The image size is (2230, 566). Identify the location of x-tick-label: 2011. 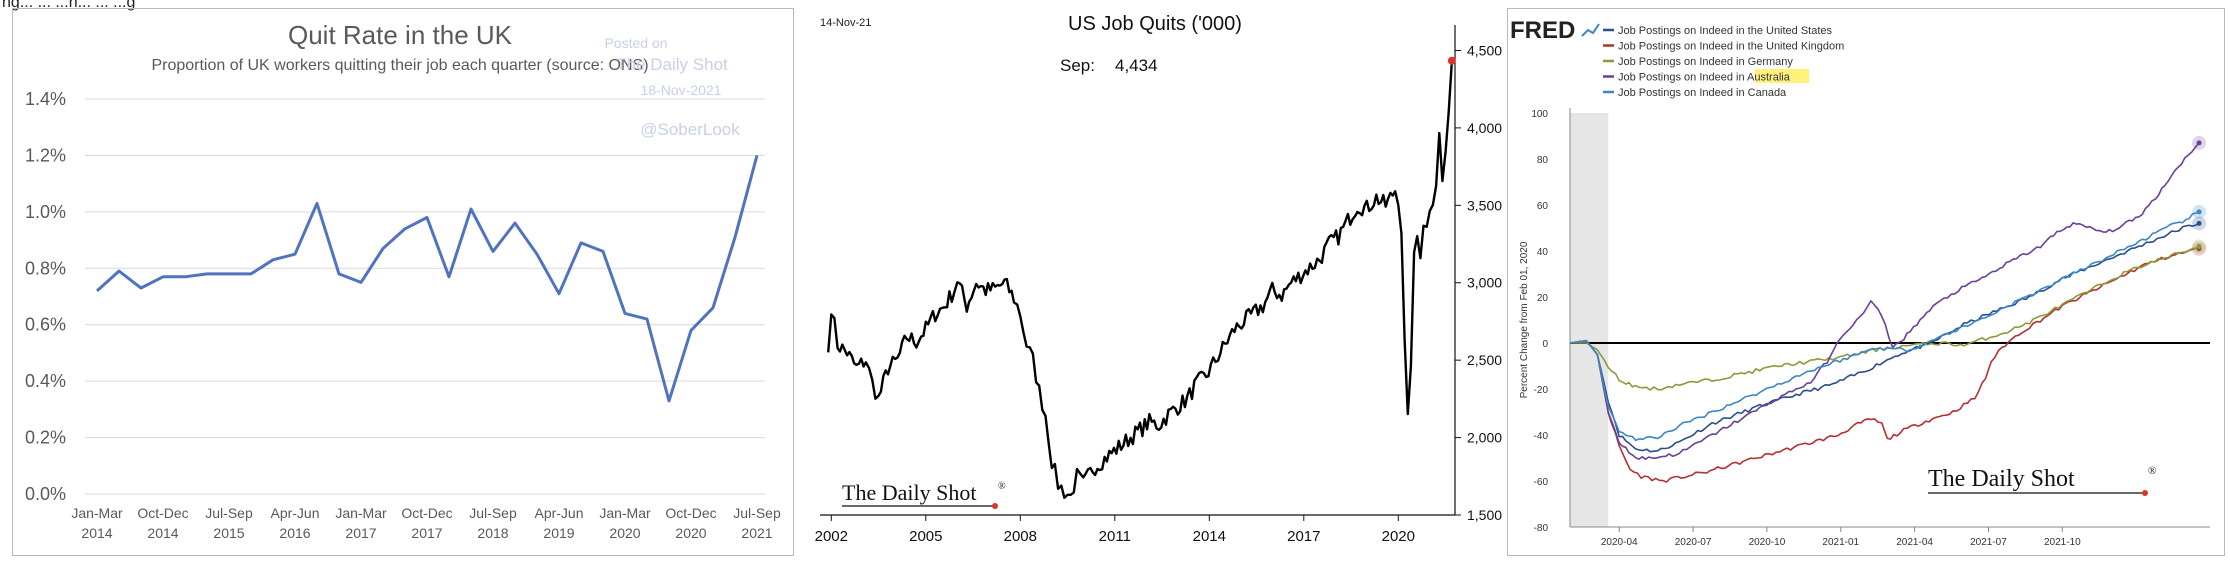
(1115, 536).